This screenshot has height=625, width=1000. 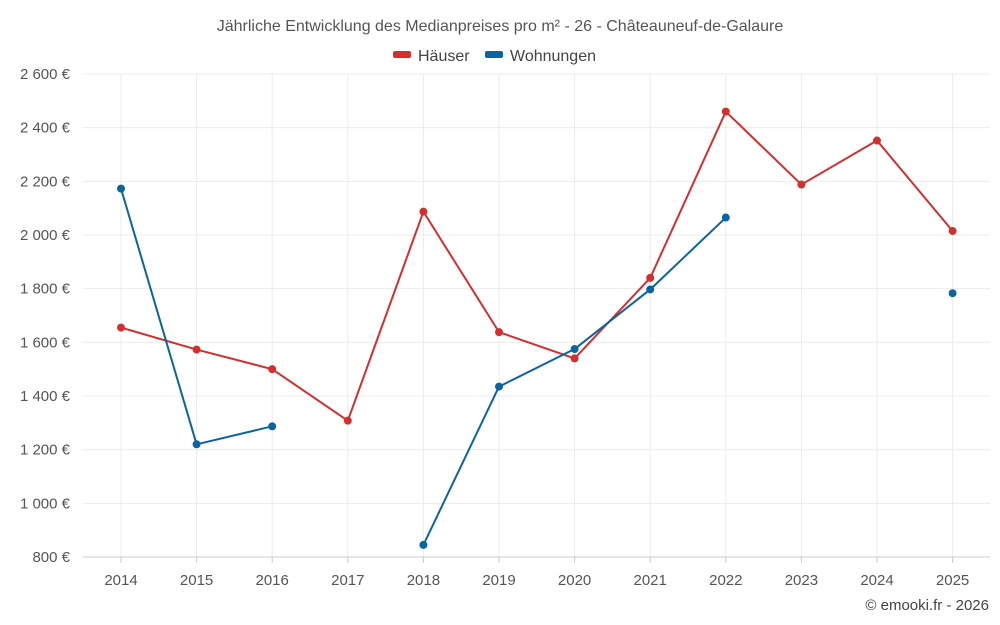 What do you see at coordinates (45, 289) in the screenshot?
I see `y-tick-label: 1 800 €` at bounding box center [45, 289].